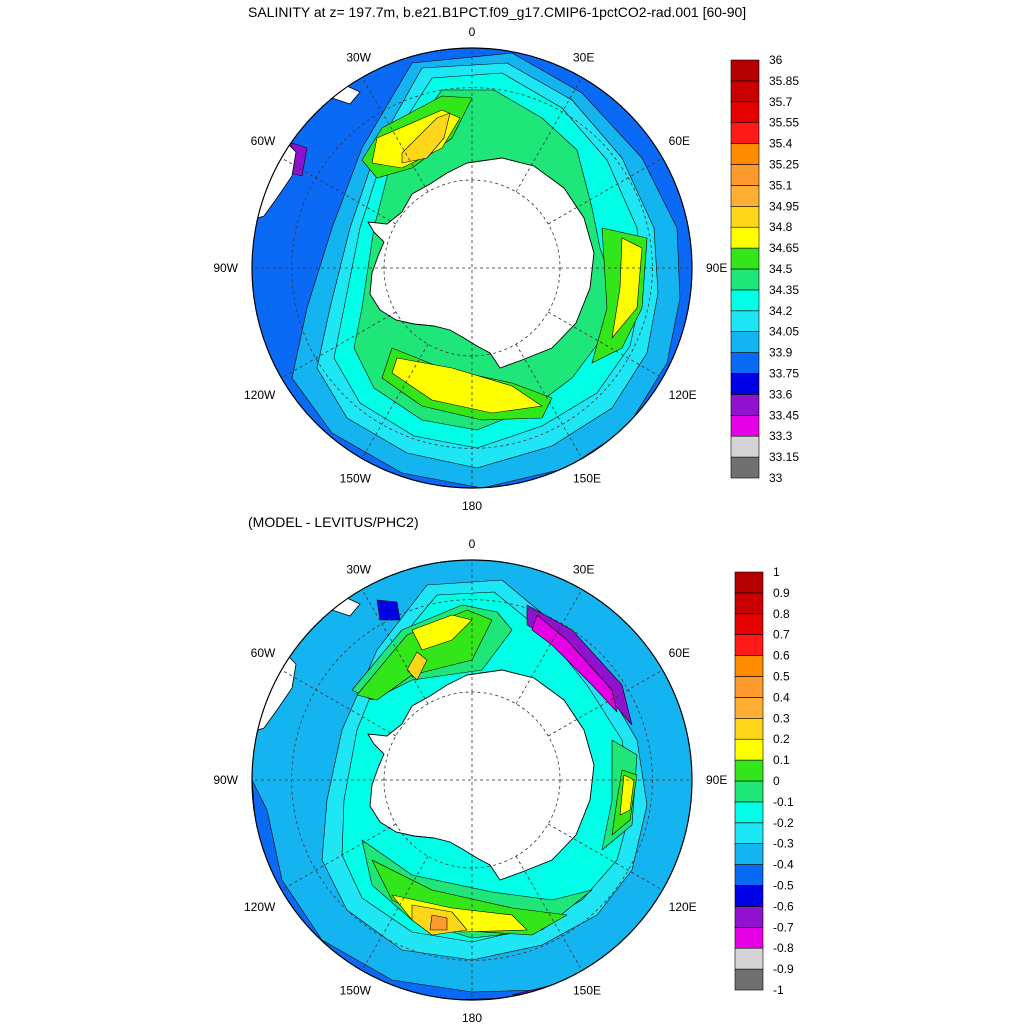 Image resolution: width=1024 pixels, height=1024 pixels. What do you see at coordinates (781, 760) in the screenshot?
I see `colorbar-label: 0.1` at bounding box center [781, 760].